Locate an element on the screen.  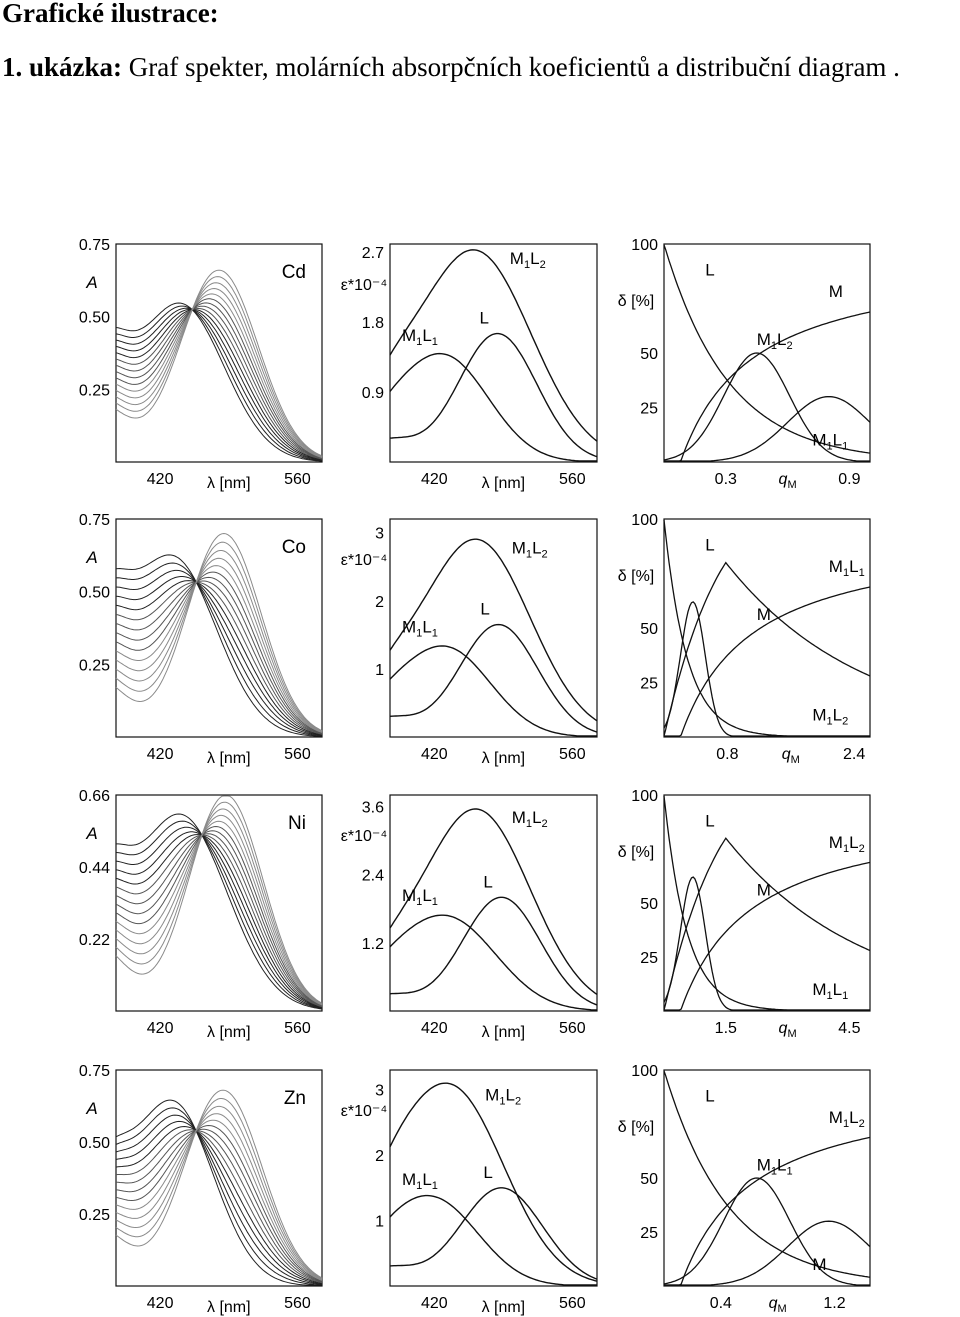
chart-panel-ni-epsilon: 1.2 2.4 3.6 ε*10⁻⁴ 420 560 λ [nm] M1L2 L M1L1 is located at coordinates (469, 917).